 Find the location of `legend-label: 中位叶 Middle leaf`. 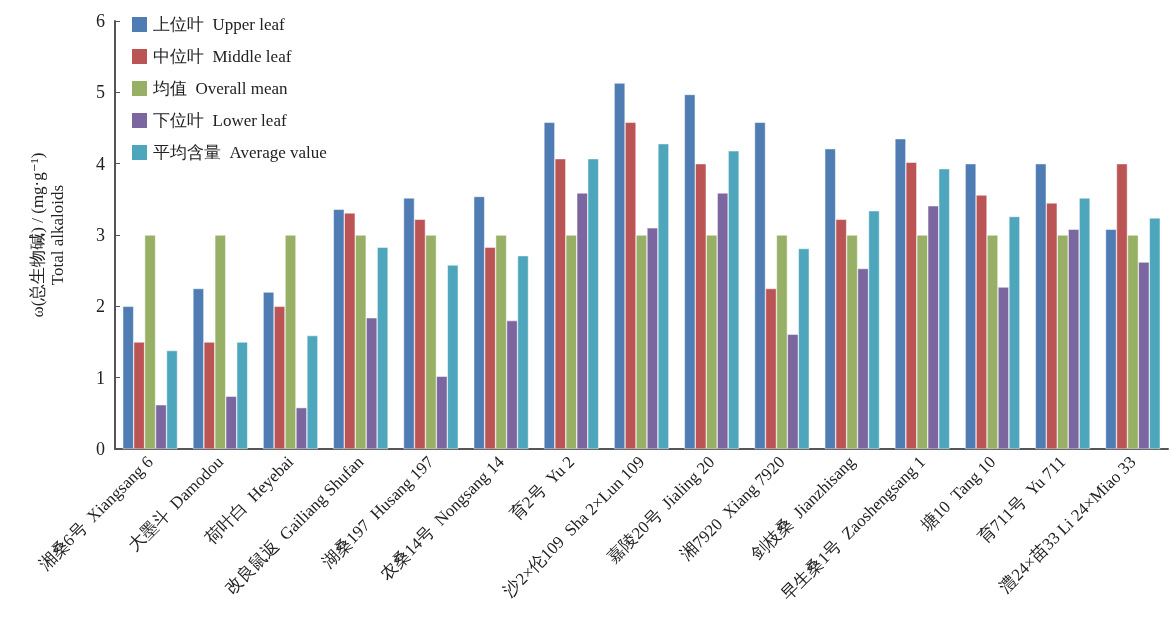

legend-label: 中位叶 Middle leaf is located at coordinates (222, 56).